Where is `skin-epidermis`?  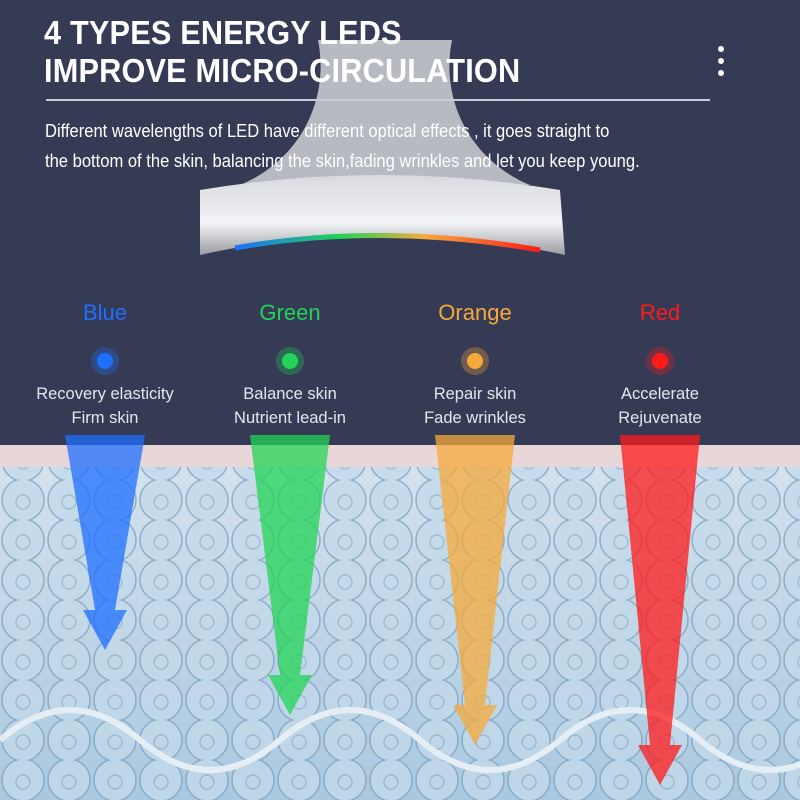 skin-epidermis is located at coordinates (400, 456).